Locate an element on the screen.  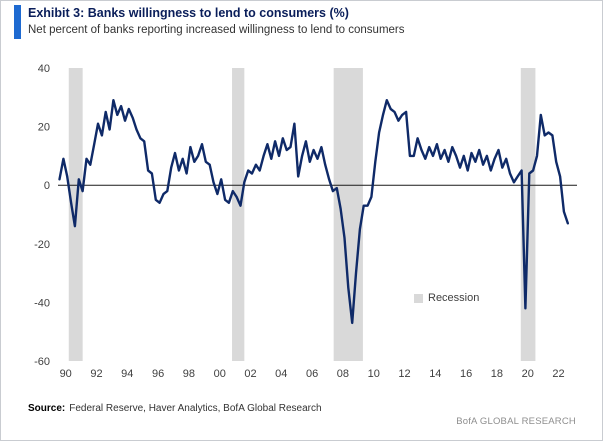
x-tick-label: 04 is located at coordinates (281, 374).